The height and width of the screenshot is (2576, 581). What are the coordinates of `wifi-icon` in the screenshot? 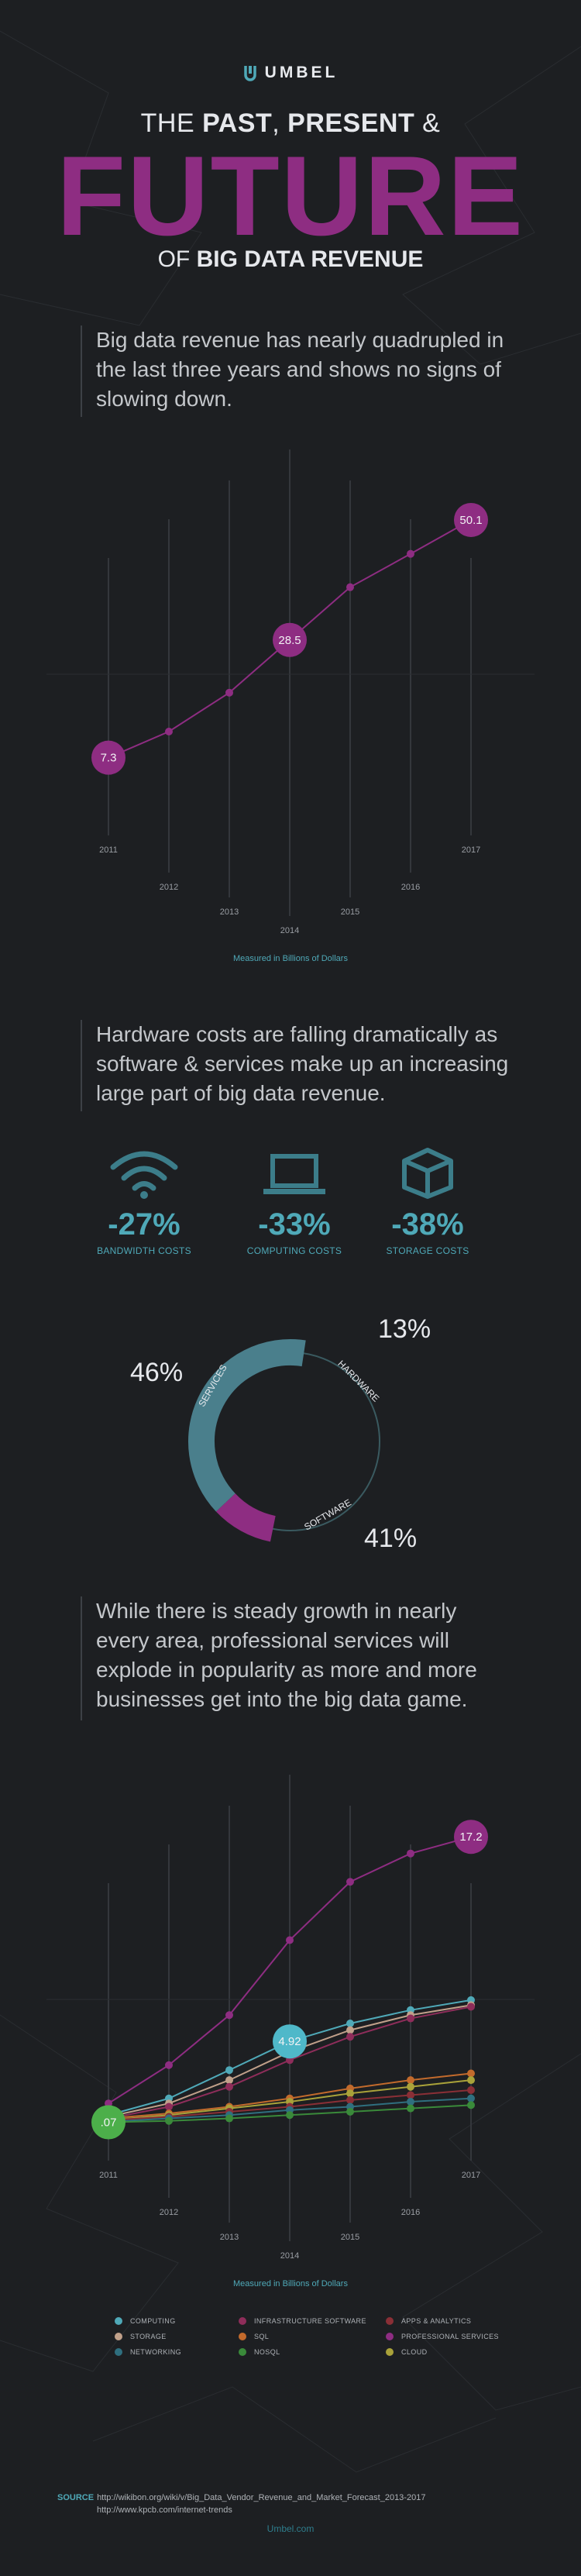 It's located at (144, 1175).